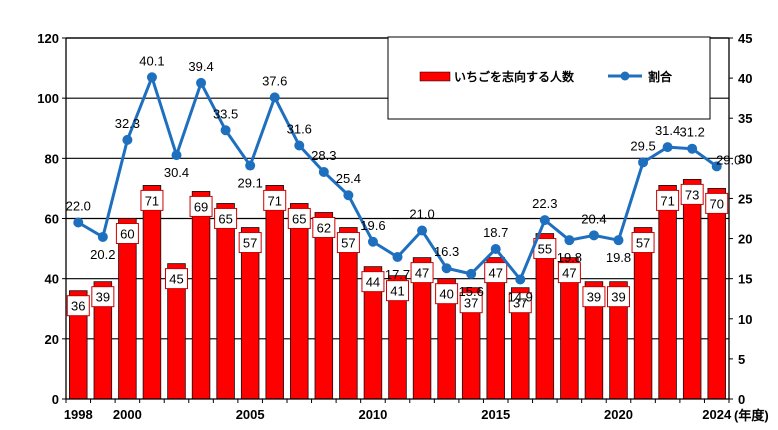  Describe the element at coordinates (545, 249) in the screenshot. I see `bar-value-label: 55` at that location.